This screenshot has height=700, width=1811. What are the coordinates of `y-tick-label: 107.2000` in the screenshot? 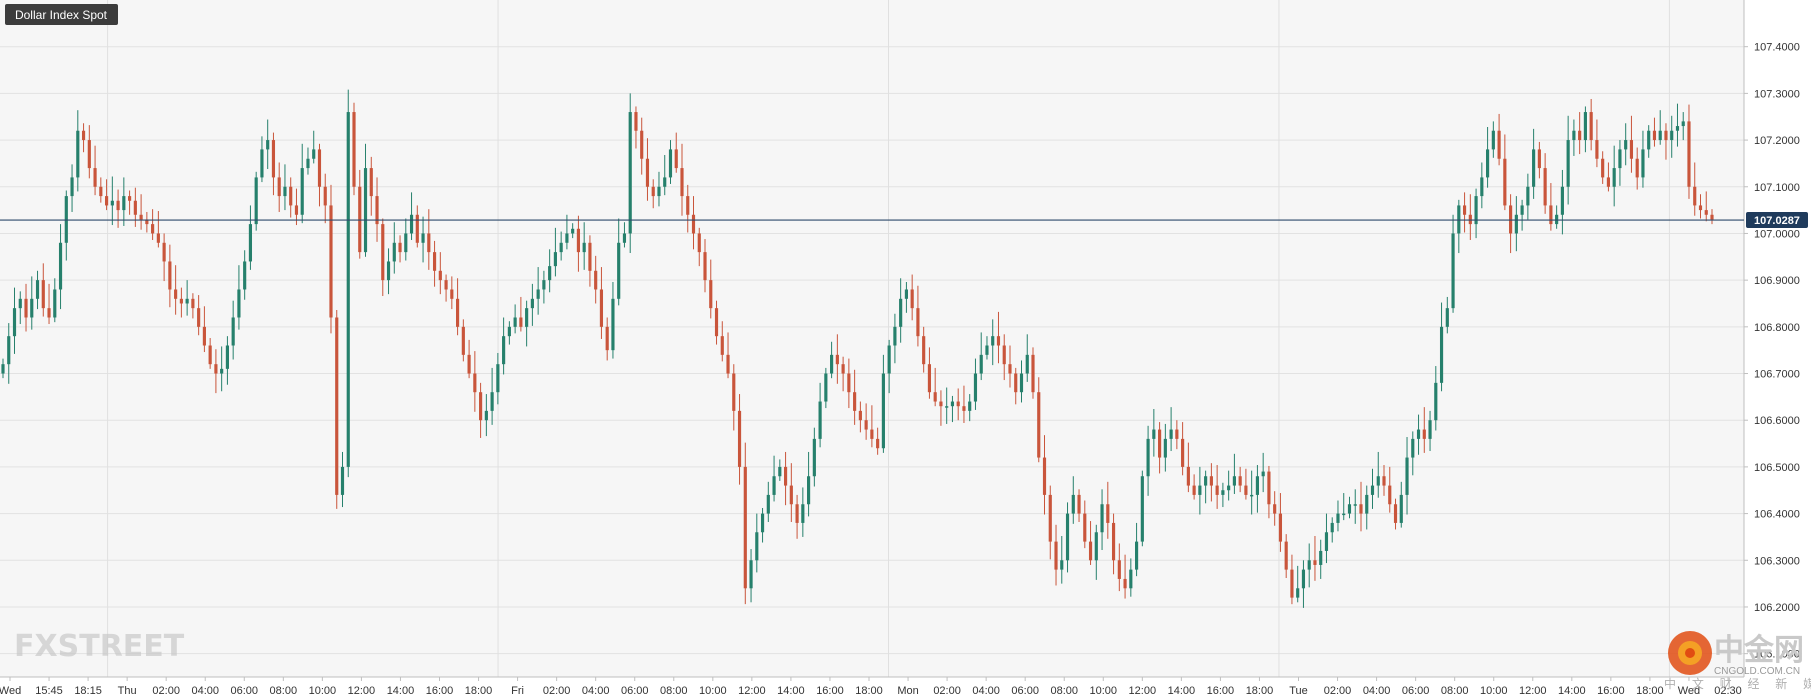 It's located at (1777, 141).